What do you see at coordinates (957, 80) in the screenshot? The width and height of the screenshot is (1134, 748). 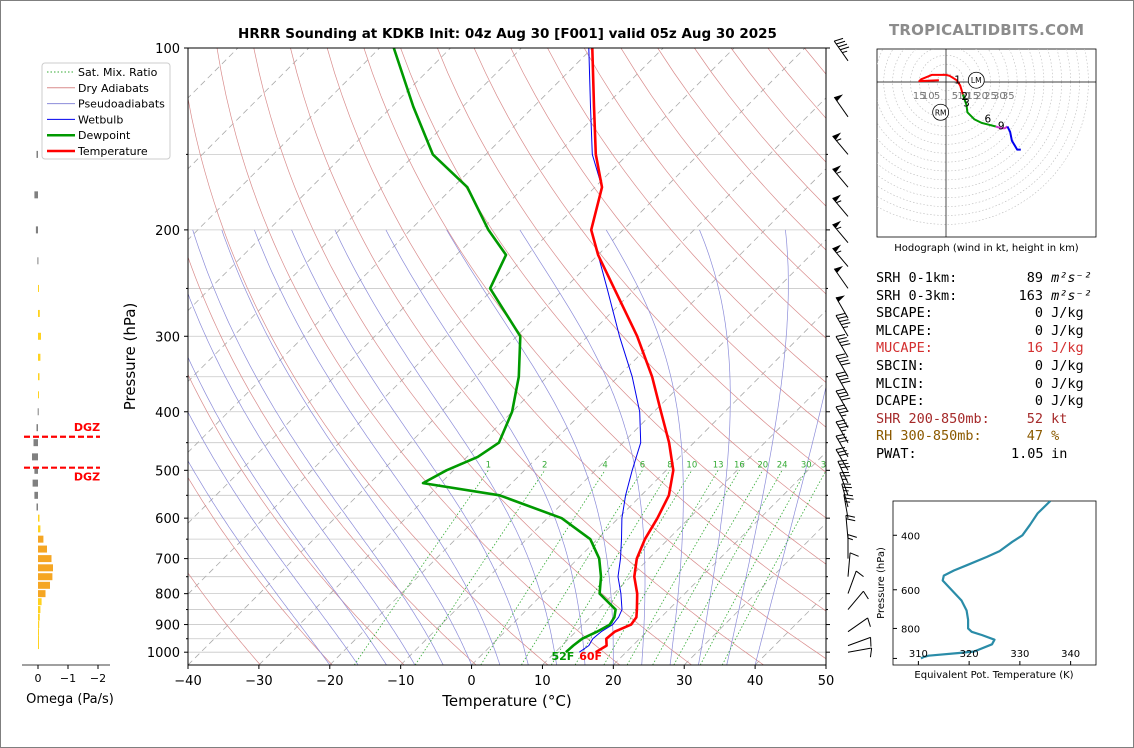 I see `hodo-height-label: 1` at bounding box center [957, 80].